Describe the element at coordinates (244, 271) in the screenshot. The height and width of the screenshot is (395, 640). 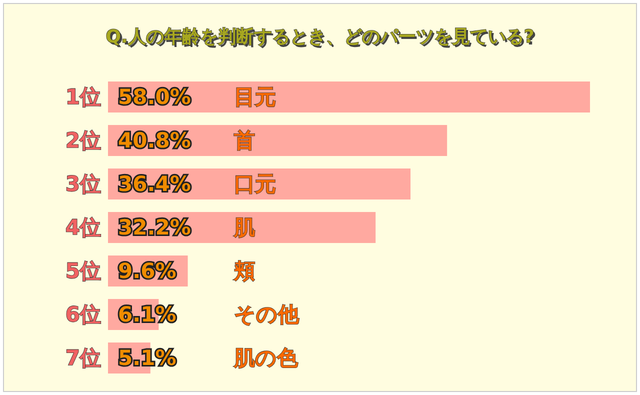
I see `y-tick-label: 頬` at that location.